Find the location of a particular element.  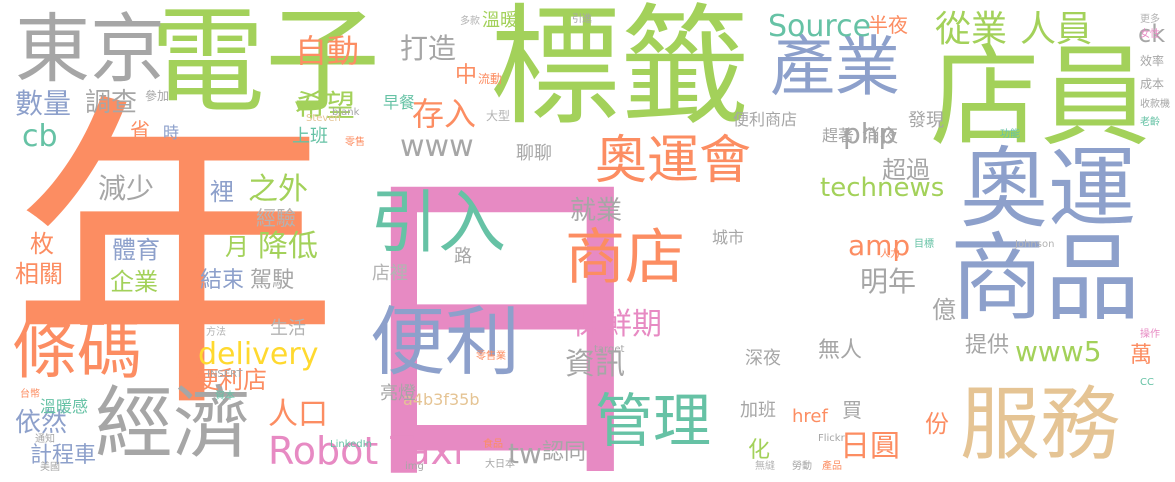

cloud-word-www5: www5 is located at coordinates (1058, 351).